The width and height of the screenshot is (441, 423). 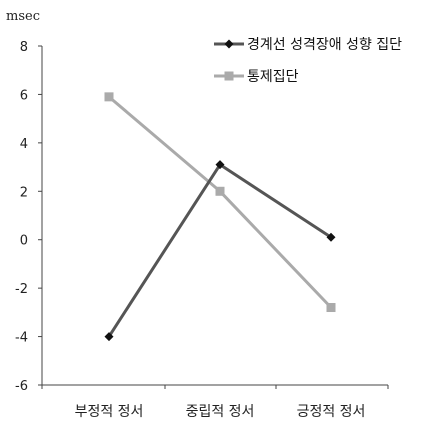 What do you see at coordinates (23, 16) in the screenshot?
I see `y-axis-unit-label: msec` at bounding box center [23, 16].